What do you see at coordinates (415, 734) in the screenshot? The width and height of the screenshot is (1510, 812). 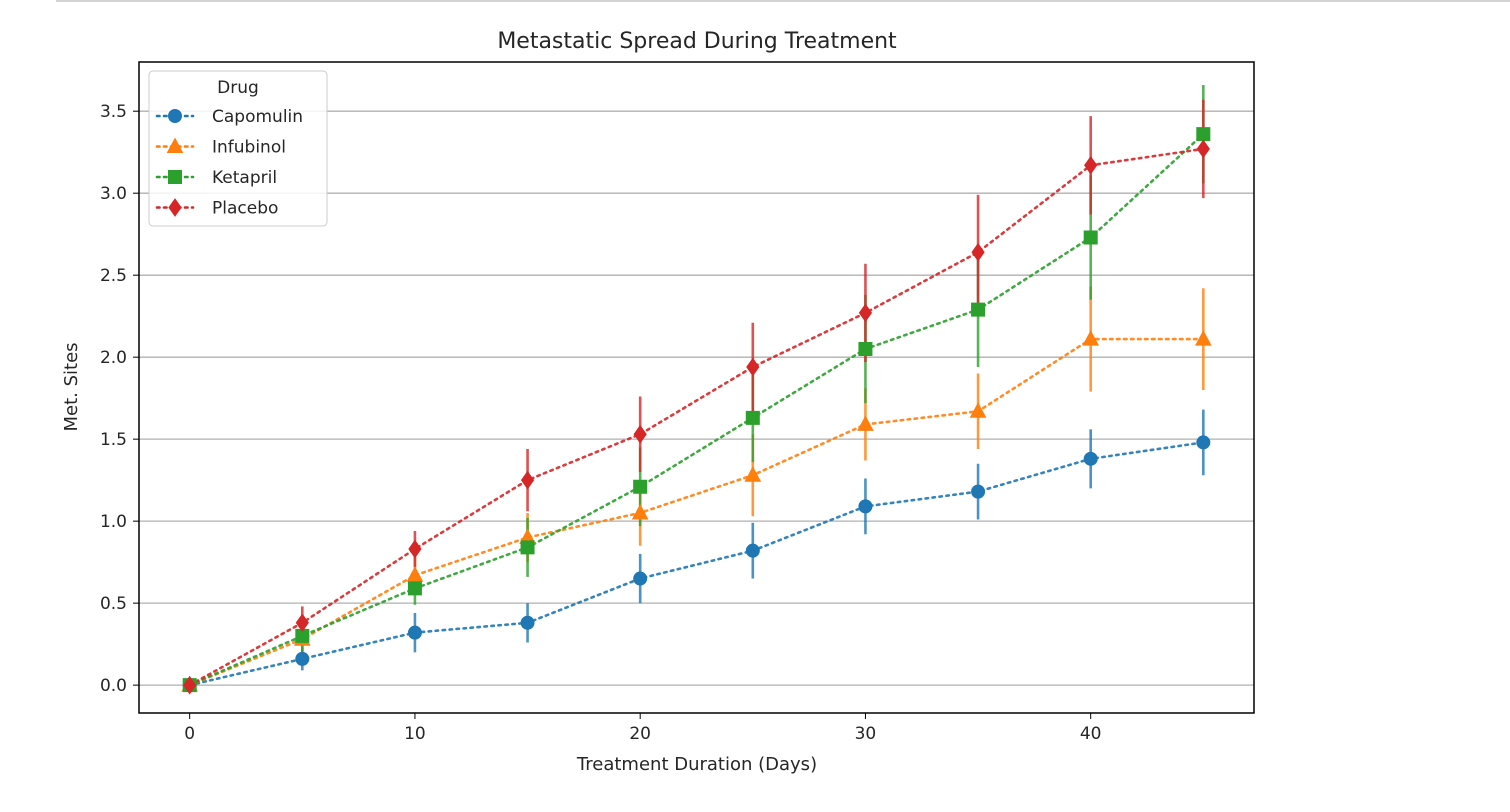 I see `x-tick-label: 10` at bounding box center [415, 734].